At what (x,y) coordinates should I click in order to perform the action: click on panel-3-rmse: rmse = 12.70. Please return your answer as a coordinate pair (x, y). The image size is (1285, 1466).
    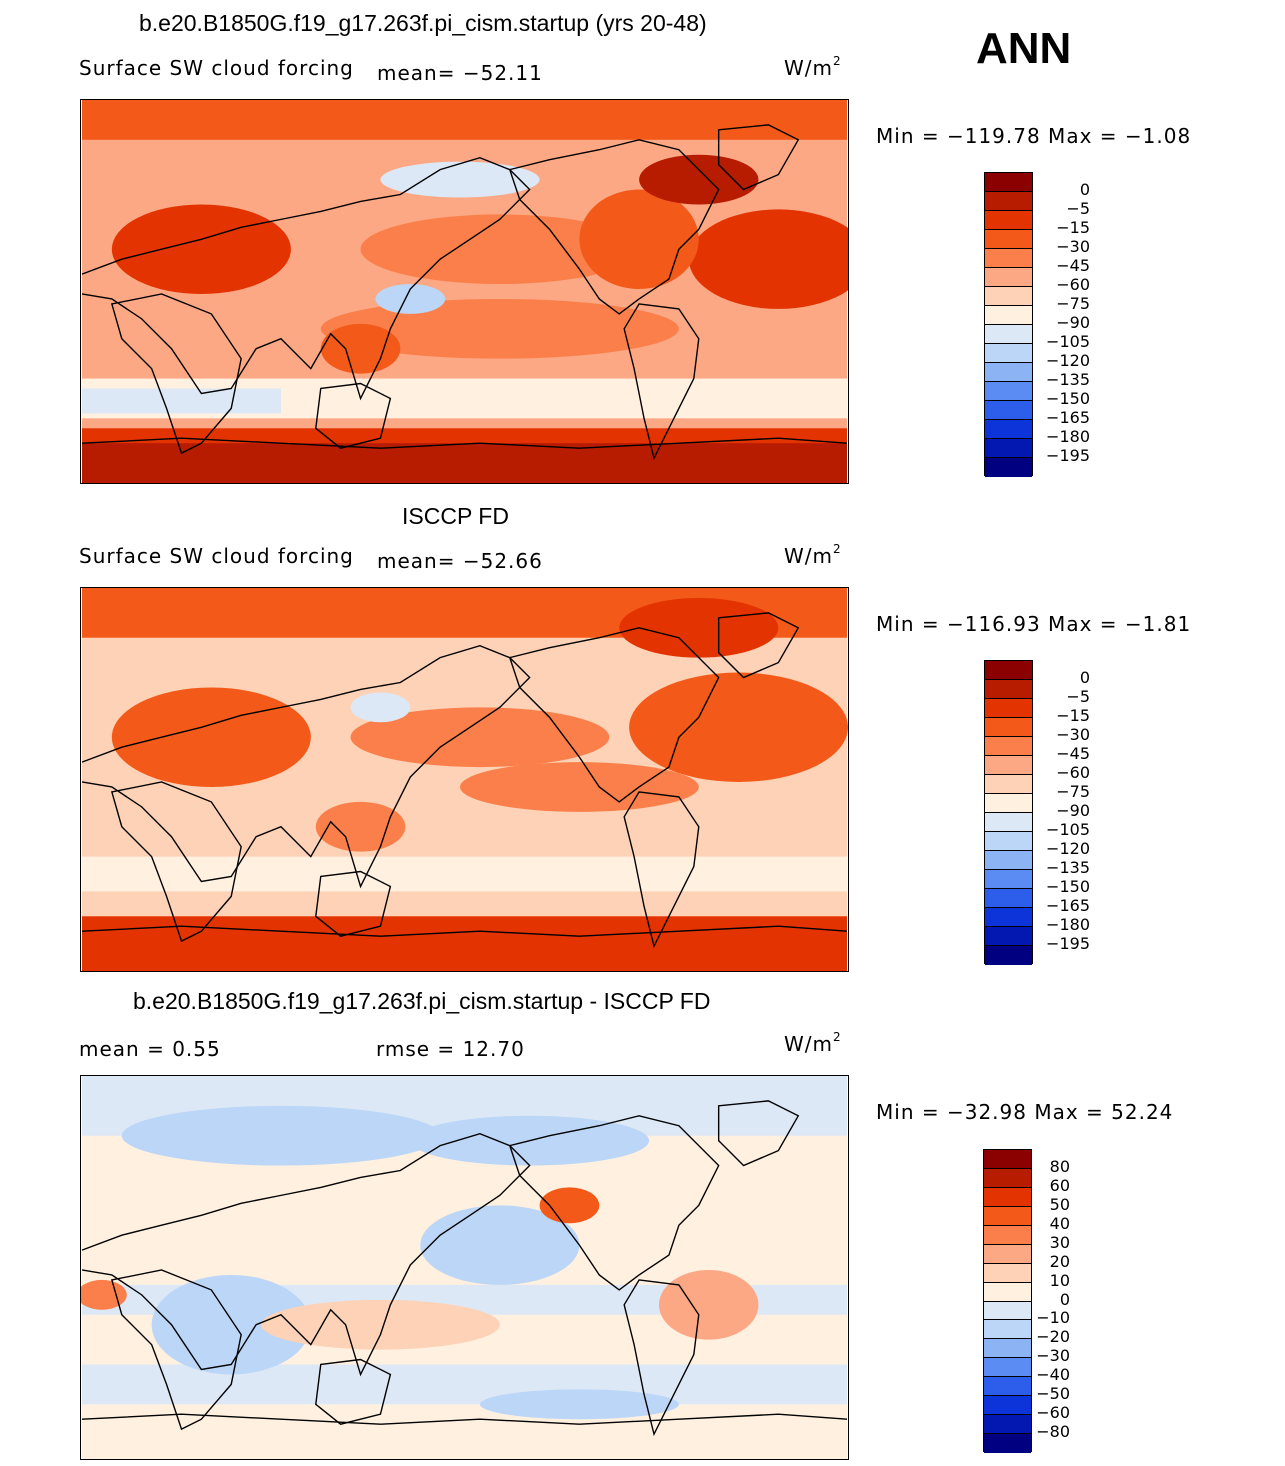
    Looking at the image, I should click on (450, 1049).